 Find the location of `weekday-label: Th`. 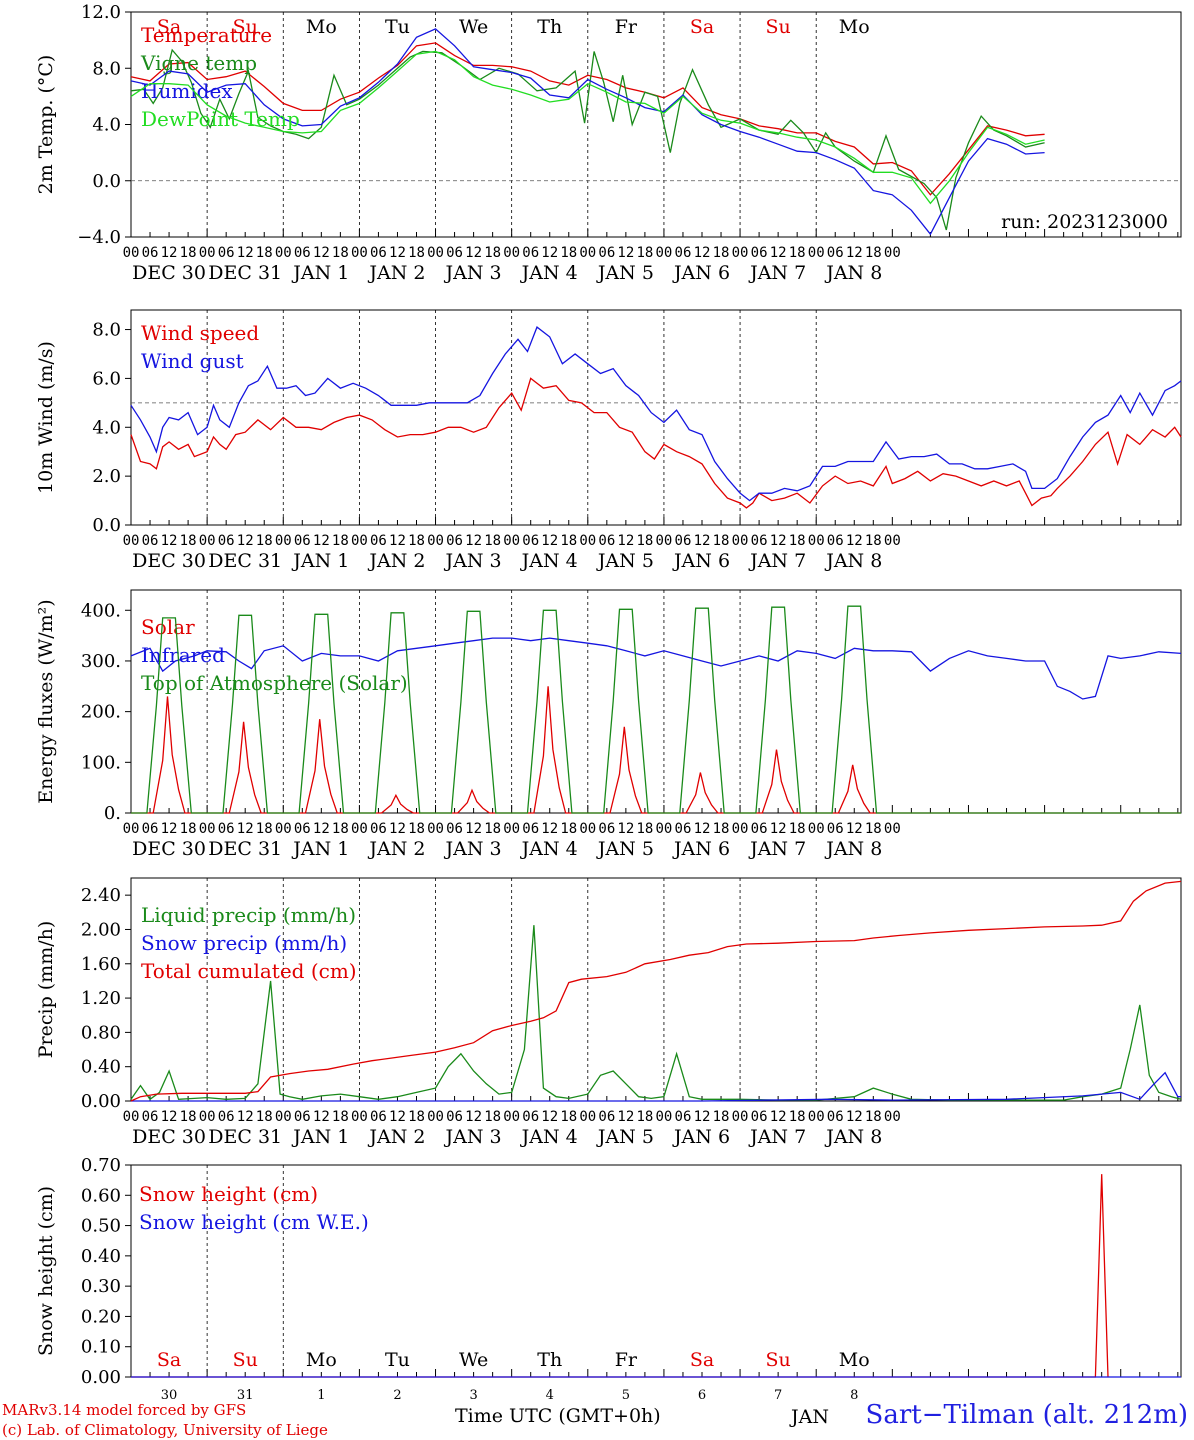

weekday-label: Th is located at coordinates (549, 27).